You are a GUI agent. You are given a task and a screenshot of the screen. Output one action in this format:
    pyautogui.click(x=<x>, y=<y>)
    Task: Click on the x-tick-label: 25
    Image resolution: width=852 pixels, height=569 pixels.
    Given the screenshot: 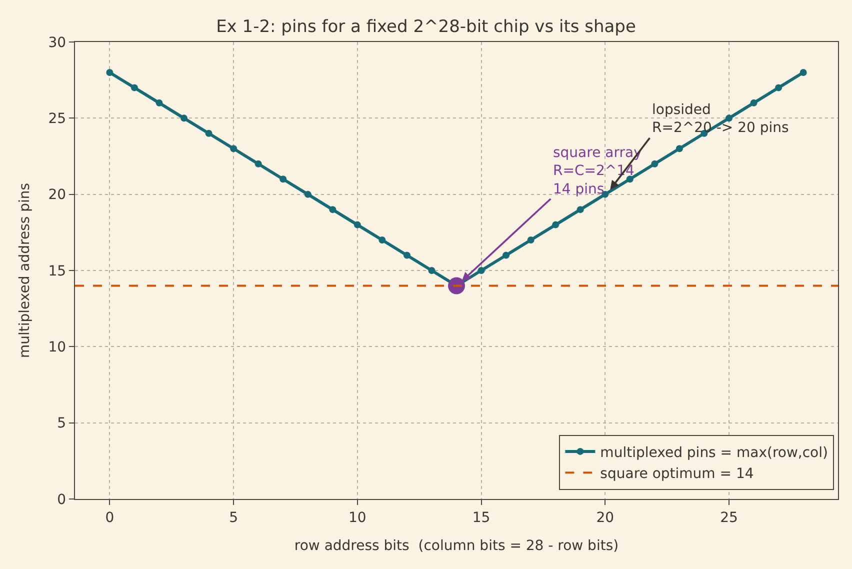 What is the action you would take?
    pyautogui.click(x=729, y=518)
    